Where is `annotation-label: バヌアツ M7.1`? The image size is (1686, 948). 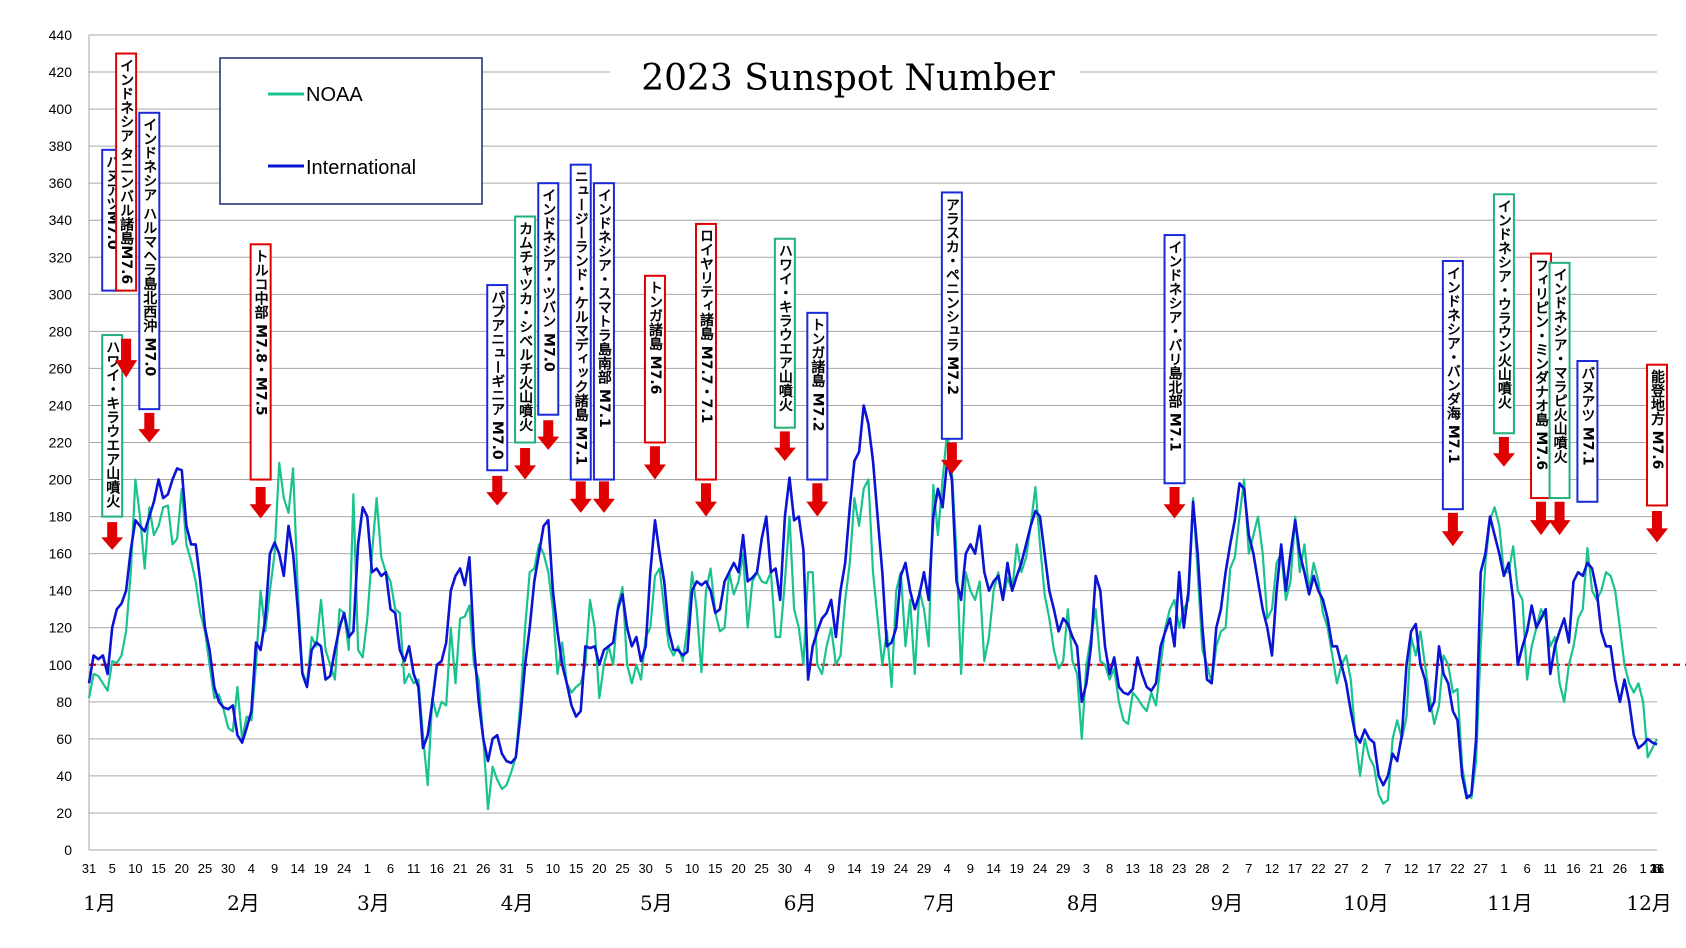
annotation-label: バヌアツ M7.1 is located at coordinates (1587, 416).